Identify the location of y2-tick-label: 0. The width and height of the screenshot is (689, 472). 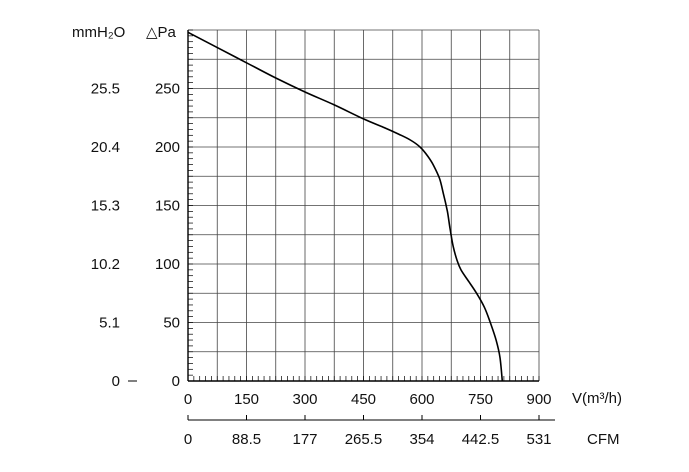
(116, 381).